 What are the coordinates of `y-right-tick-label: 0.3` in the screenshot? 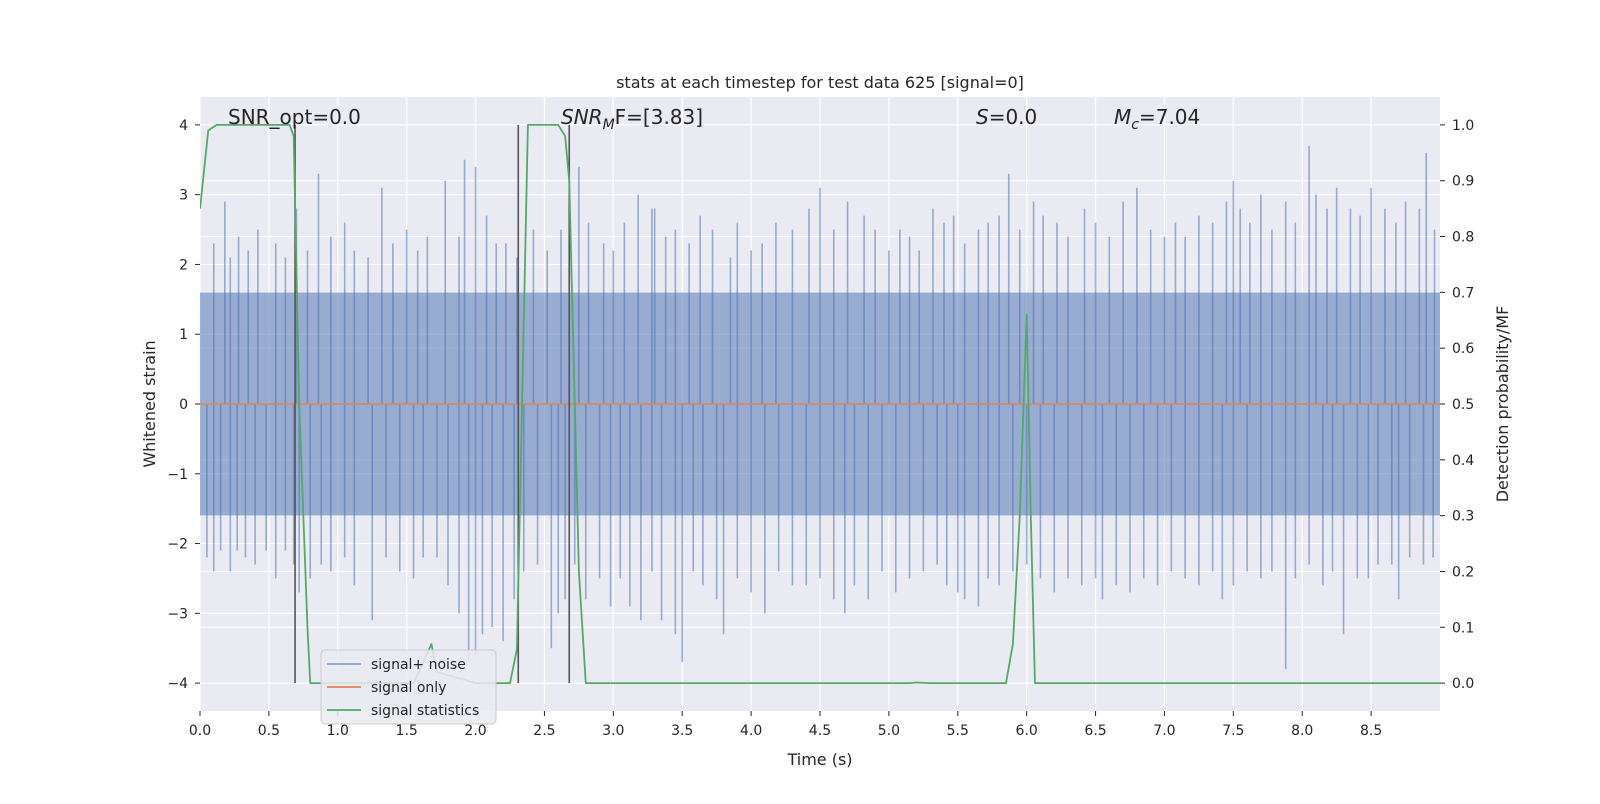 It's located at (1463, 517).